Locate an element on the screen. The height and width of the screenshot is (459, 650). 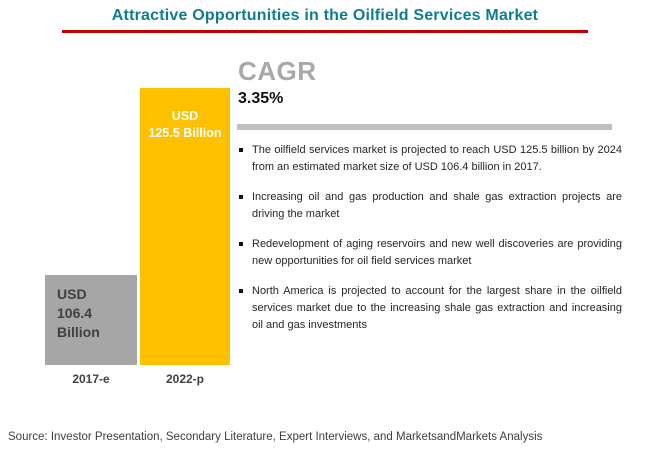
divider-bar is located at coordinates (424, 127).